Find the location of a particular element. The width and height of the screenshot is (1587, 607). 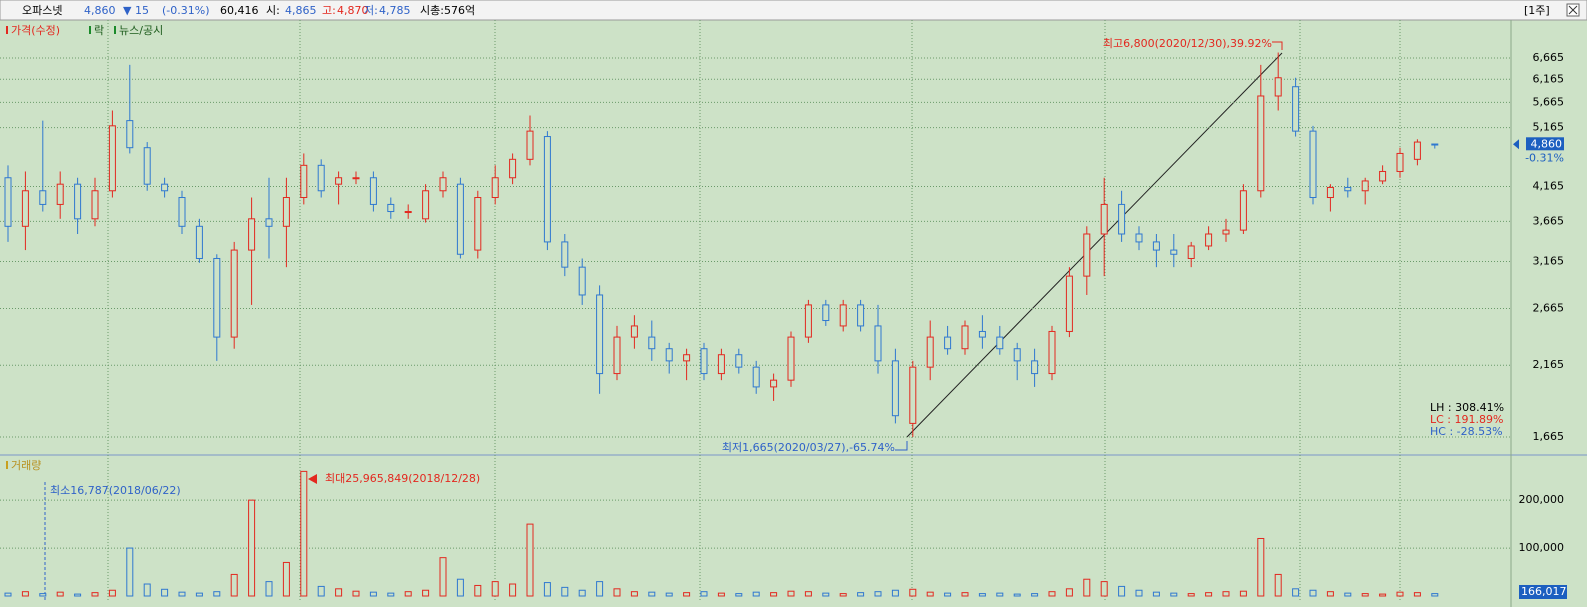

legend-item: 락 is located at coordinates (99, 30).